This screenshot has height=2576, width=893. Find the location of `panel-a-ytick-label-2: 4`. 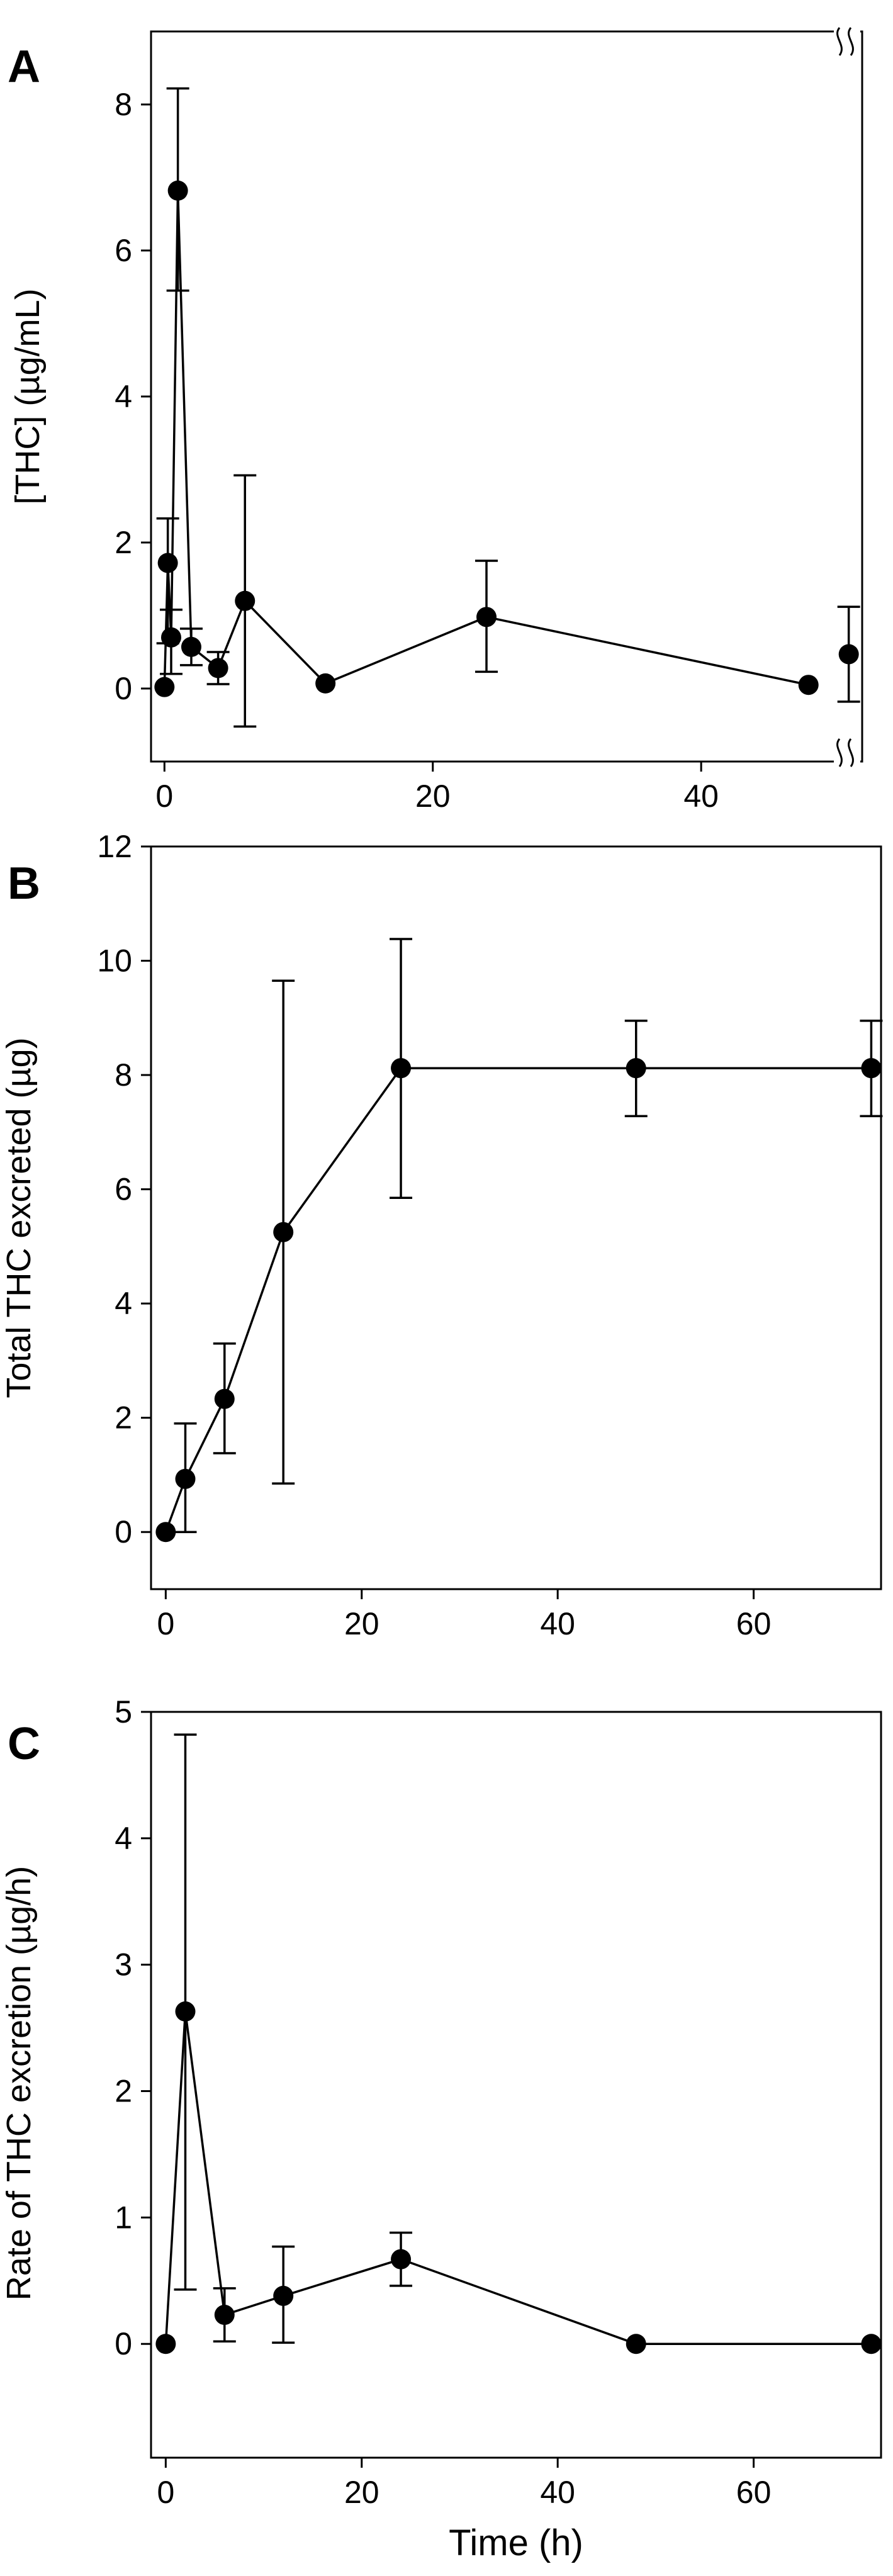

panel-a-ytick-label-2: 4 is located at coordinates (123, 396).